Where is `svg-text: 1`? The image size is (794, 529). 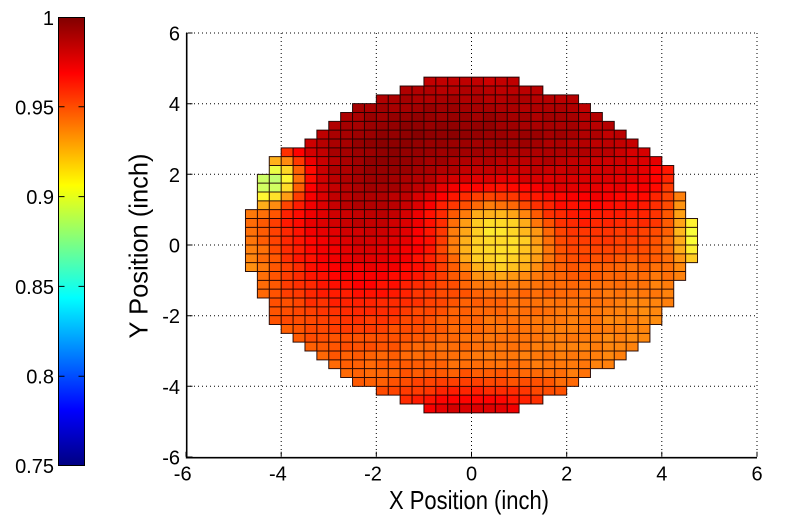
svg-text: 1 is located at coordinates (48, 19).